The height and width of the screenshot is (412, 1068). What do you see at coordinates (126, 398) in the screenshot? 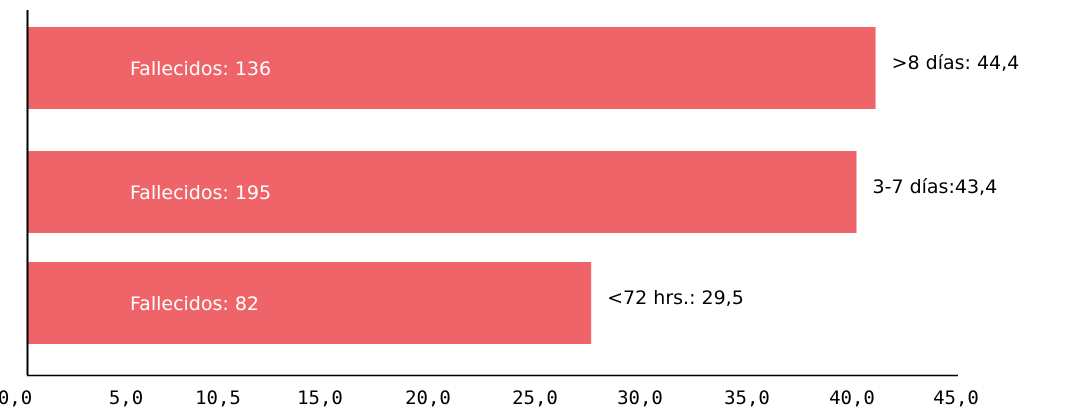
I see `x-tick-label: 5,0` at bounding box center [126, 398].